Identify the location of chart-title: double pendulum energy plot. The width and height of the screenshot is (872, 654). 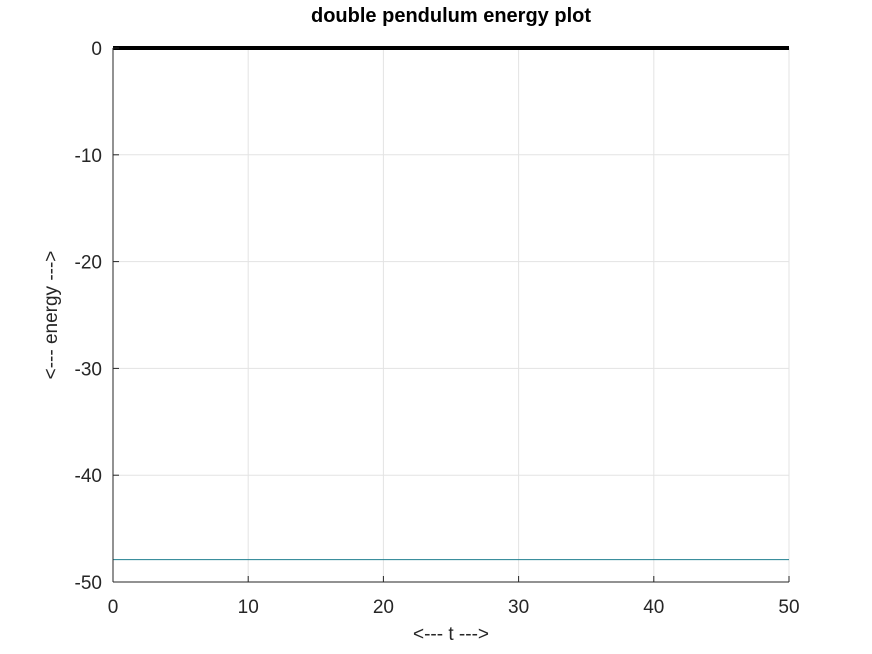
(451, 16).